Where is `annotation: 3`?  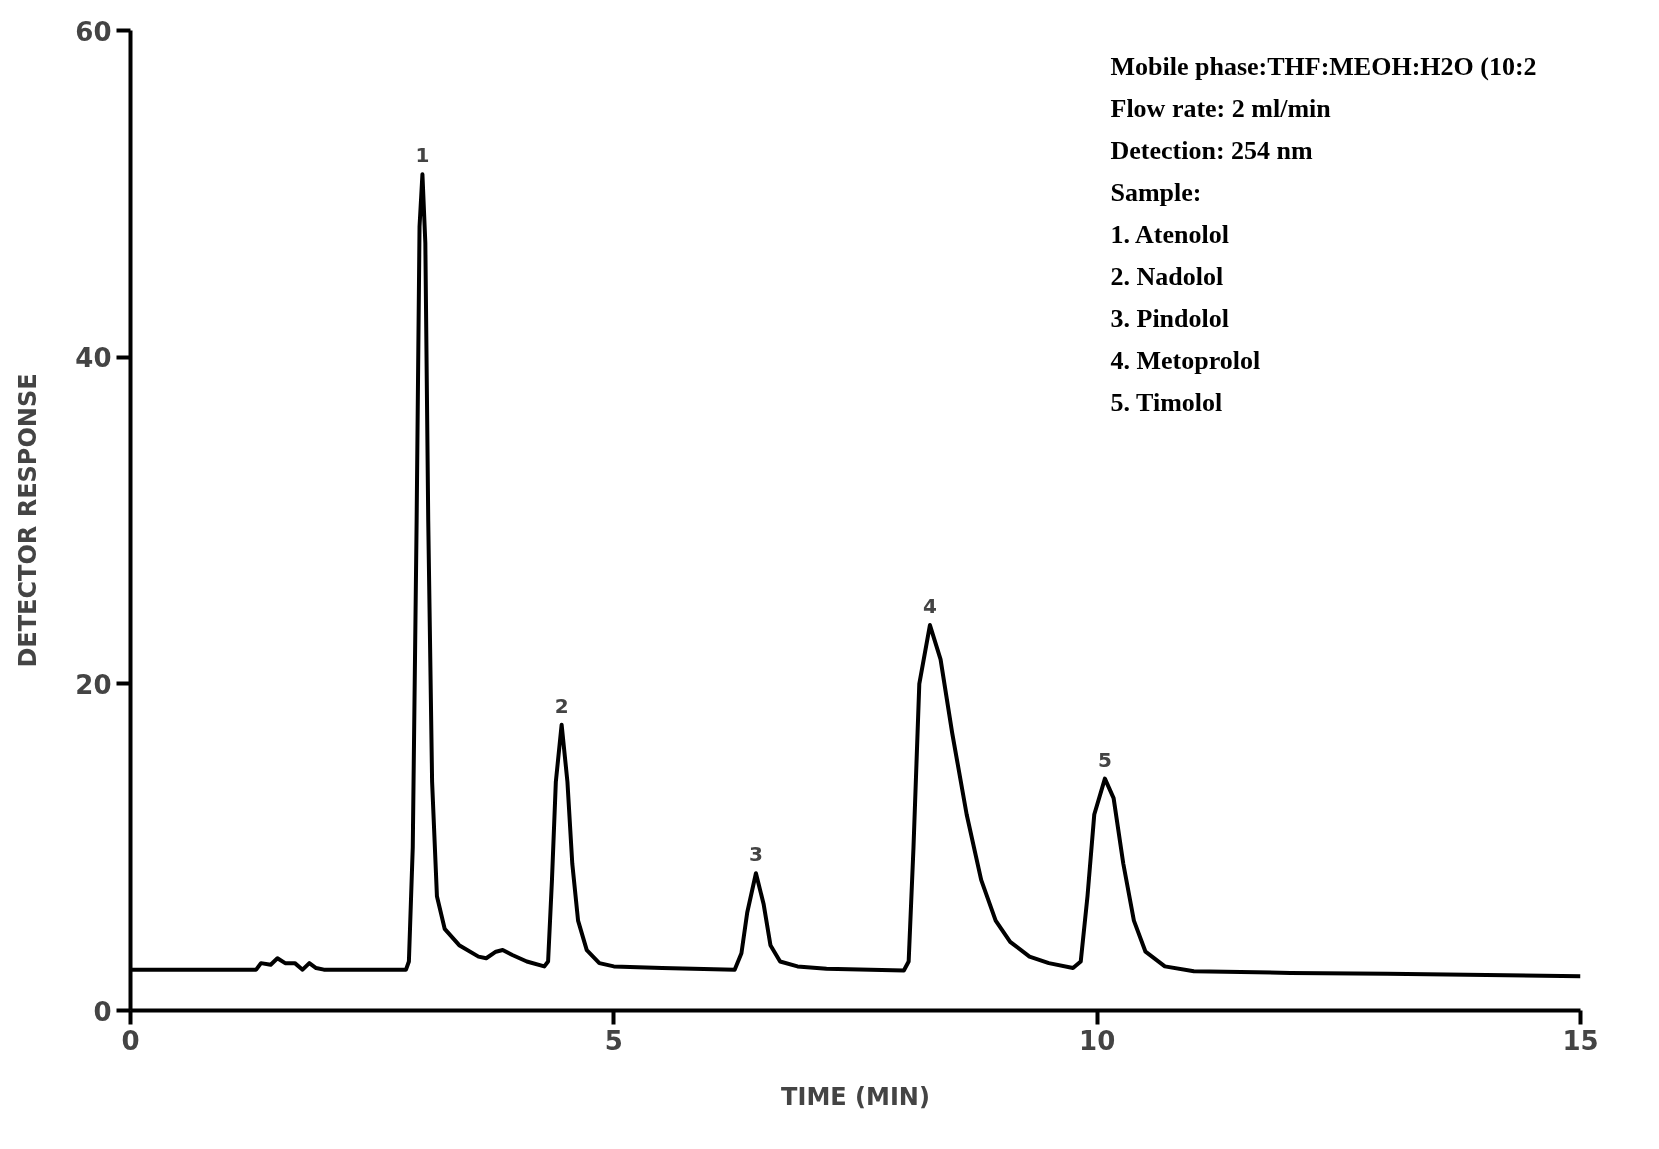 annotation: 3 is located at coordinates (755, 854).